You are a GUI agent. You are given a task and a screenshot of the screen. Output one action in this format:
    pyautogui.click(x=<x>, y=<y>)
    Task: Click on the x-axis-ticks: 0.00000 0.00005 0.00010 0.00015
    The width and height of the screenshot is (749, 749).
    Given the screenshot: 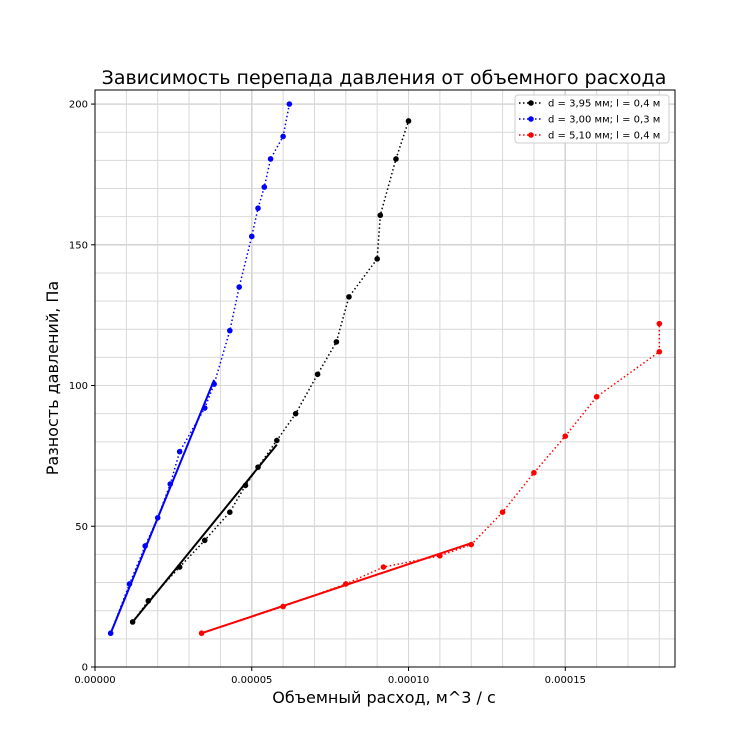 What is the action you would take?
    pyautogui.click(x=330, y=676)
    